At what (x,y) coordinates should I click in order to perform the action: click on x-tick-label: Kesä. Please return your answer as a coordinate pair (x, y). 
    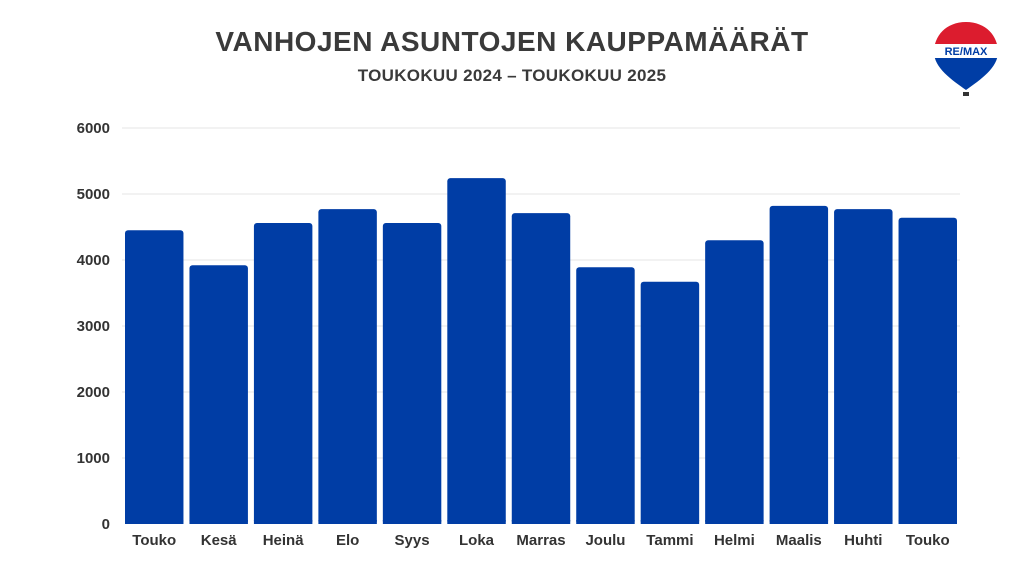
    Looking at the image, I should click on (219, 540).